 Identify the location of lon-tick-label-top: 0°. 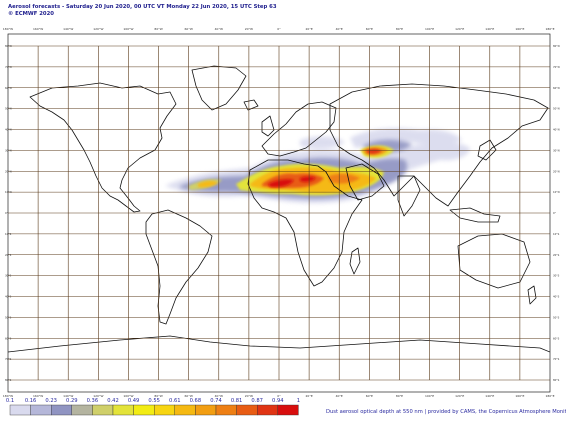
(279, 29).